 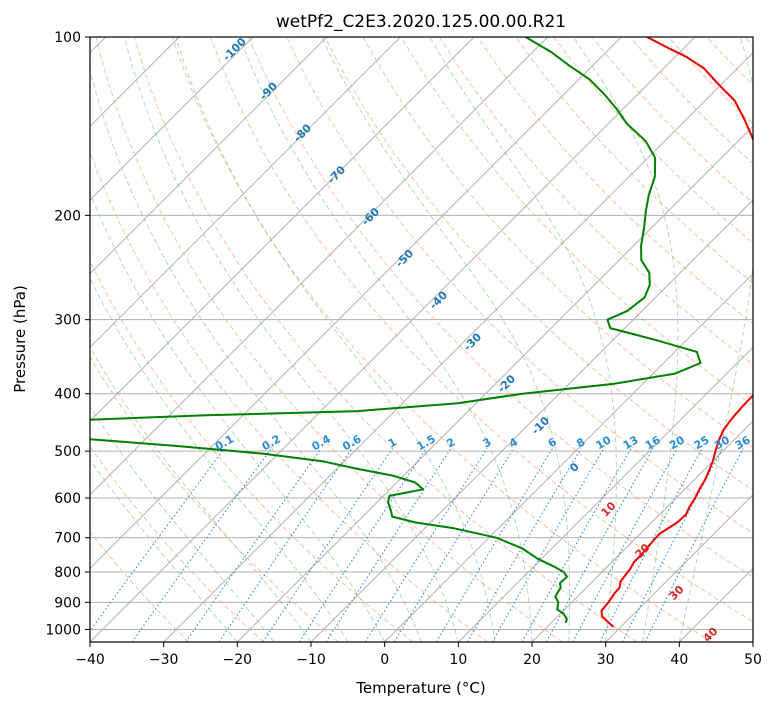 I want to click on x-tick-label: 40, so click(x=679, y=660).